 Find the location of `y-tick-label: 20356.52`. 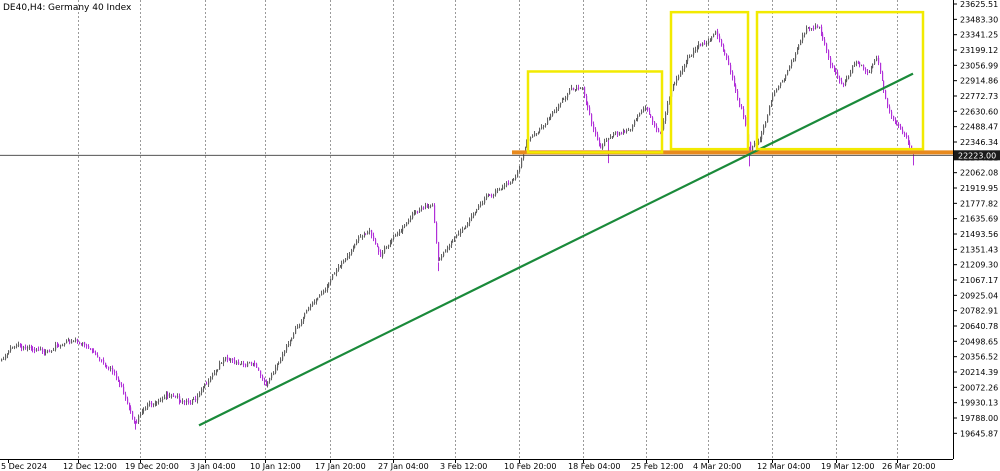

y-tick-label: 20356.52 is located at coordinates (979, 357).